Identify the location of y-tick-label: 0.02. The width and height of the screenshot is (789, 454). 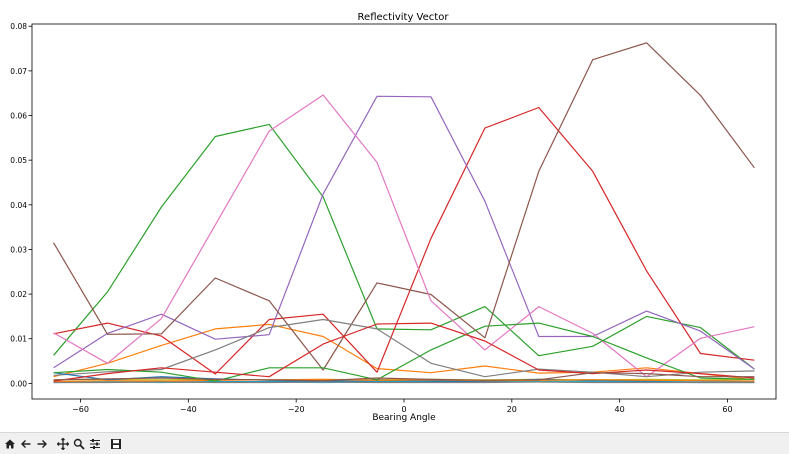
(18, 294).